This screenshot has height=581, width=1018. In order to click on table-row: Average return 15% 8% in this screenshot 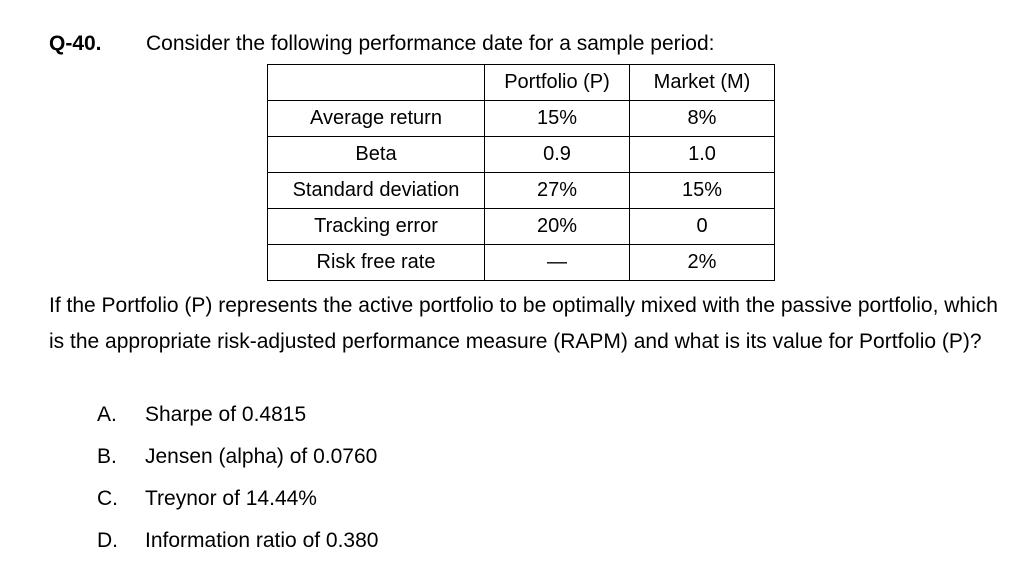, I will do `click(521, 118)`.